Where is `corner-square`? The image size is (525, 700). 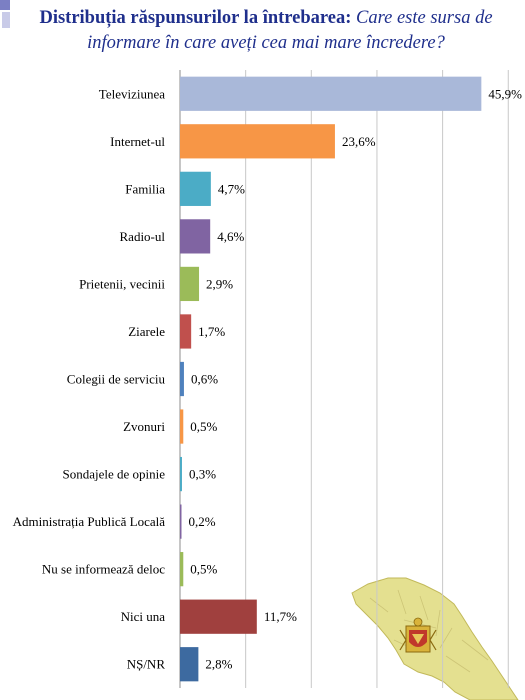
corner-square is located at coordinates (5, 5).